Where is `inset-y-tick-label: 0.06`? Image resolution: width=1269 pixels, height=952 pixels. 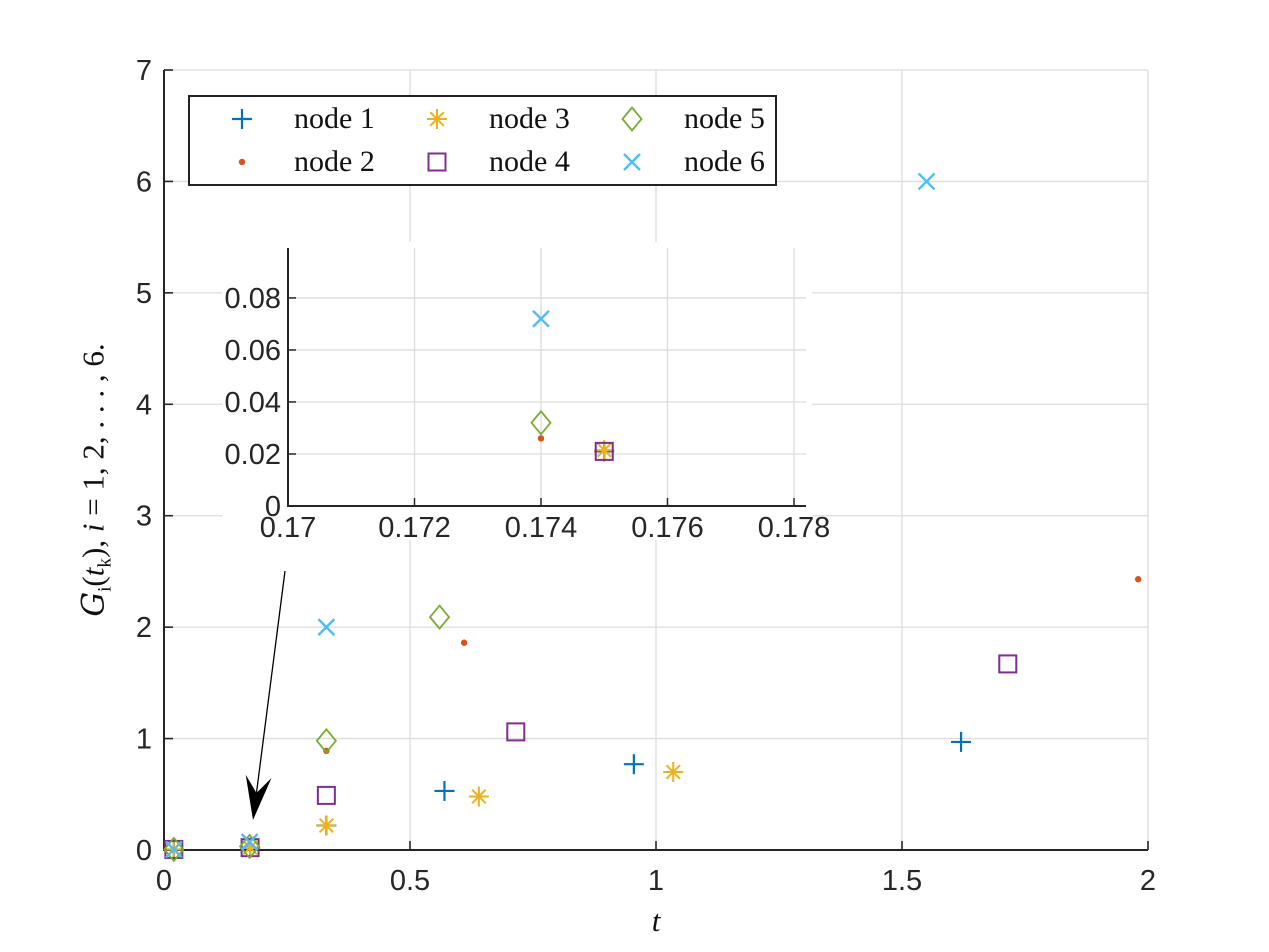
inset-y-tick-label: 0.06 is located at coordinates (253, 351).